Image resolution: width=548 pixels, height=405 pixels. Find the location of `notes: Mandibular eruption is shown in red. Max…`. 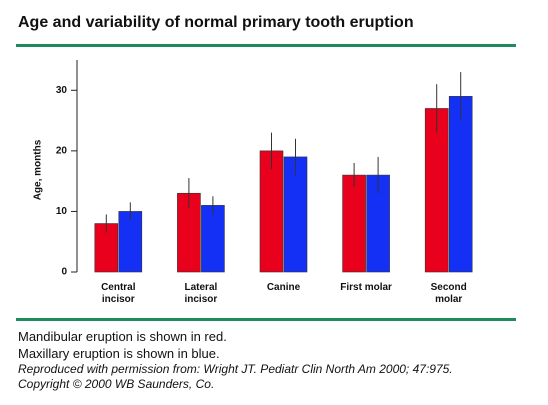

notes: Mandibular eruption is shown in red. Max… is located at coordinates (253, 360).